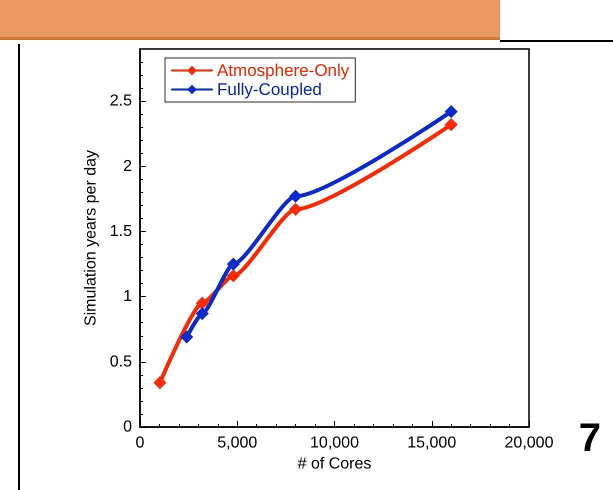 This screenshot has width=613, height=490. I want to click on y-tick-label: 0.5, so click(121, 361).